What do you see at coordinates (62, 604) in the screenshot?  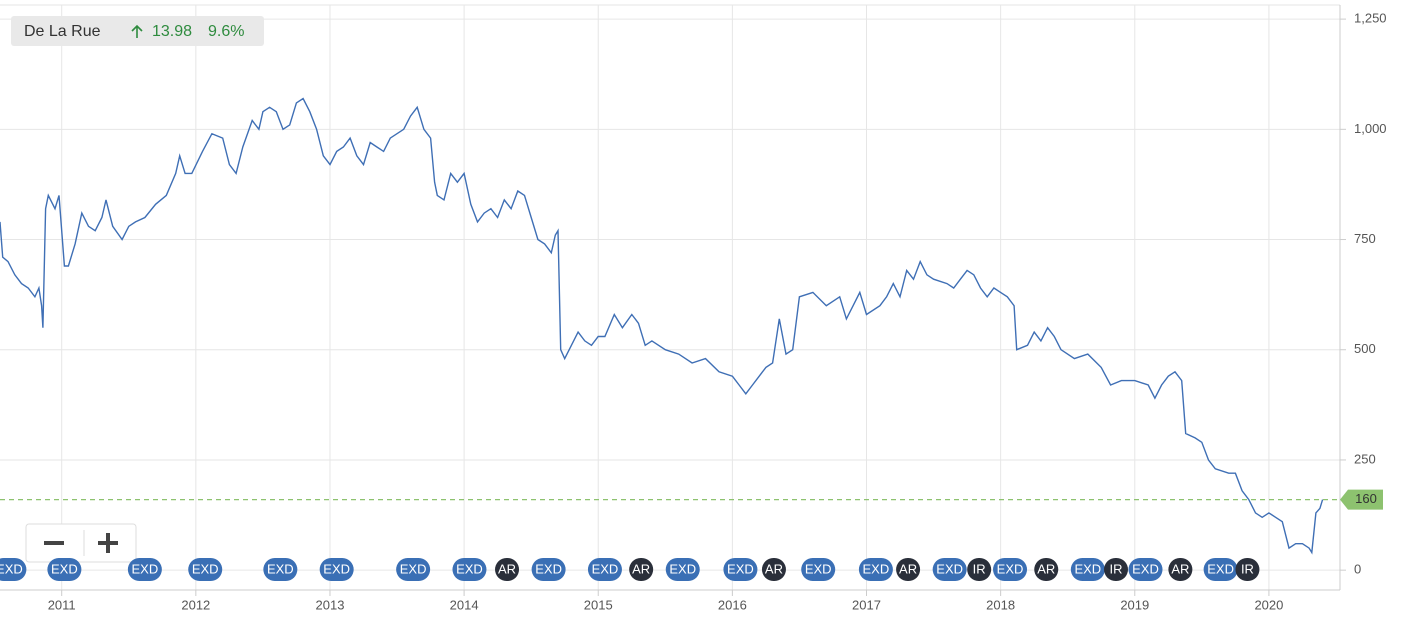 I see `x-tick-label: 2011` at bounding box center [62, 604].